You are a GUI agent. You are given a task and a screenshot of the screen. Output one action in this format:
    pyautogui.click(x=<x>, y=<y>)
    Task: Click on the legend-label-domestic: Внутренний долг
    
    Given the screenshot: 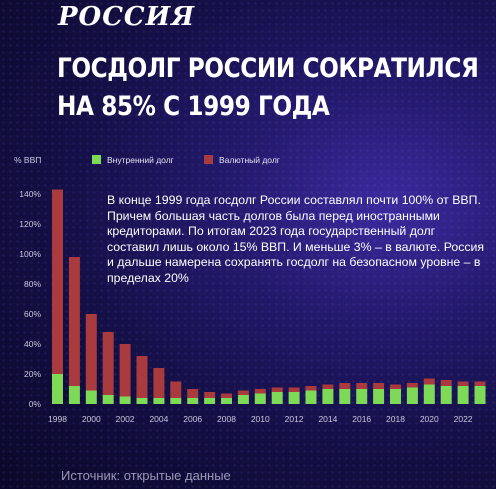 What is the action you would take?
    pyautogui.click(x=140, y=160)
    